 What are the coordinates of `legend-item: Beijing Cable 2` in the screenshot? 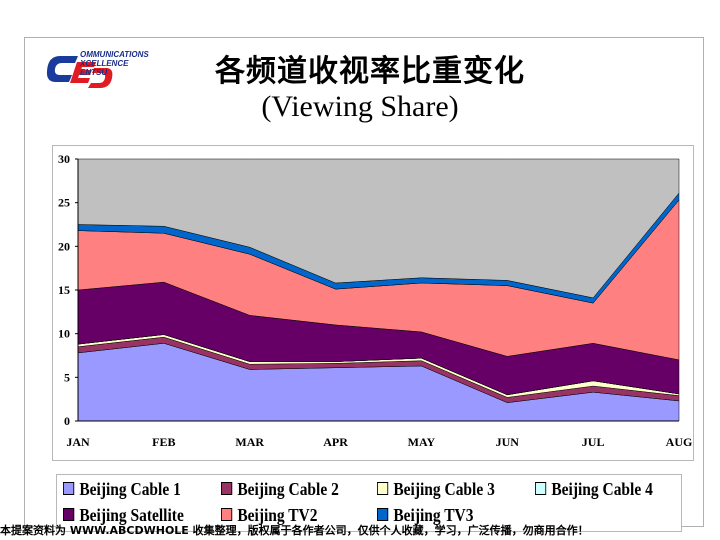 It's located at (280, 489).